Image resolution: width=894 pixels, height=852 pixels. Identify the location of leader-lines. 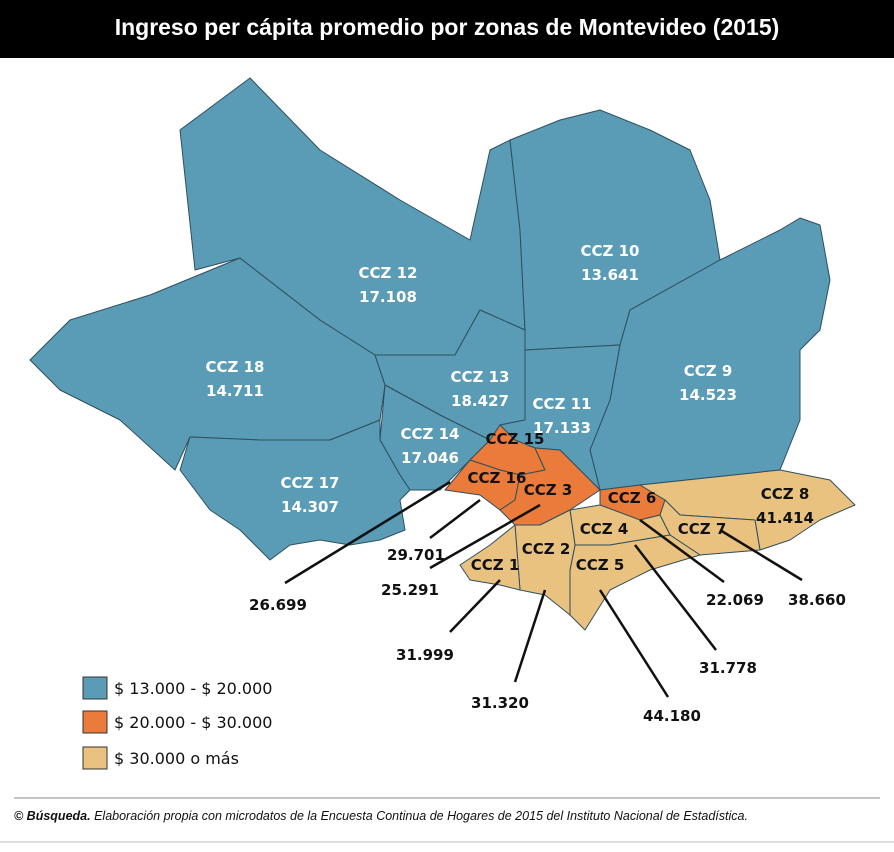
(543, 589).